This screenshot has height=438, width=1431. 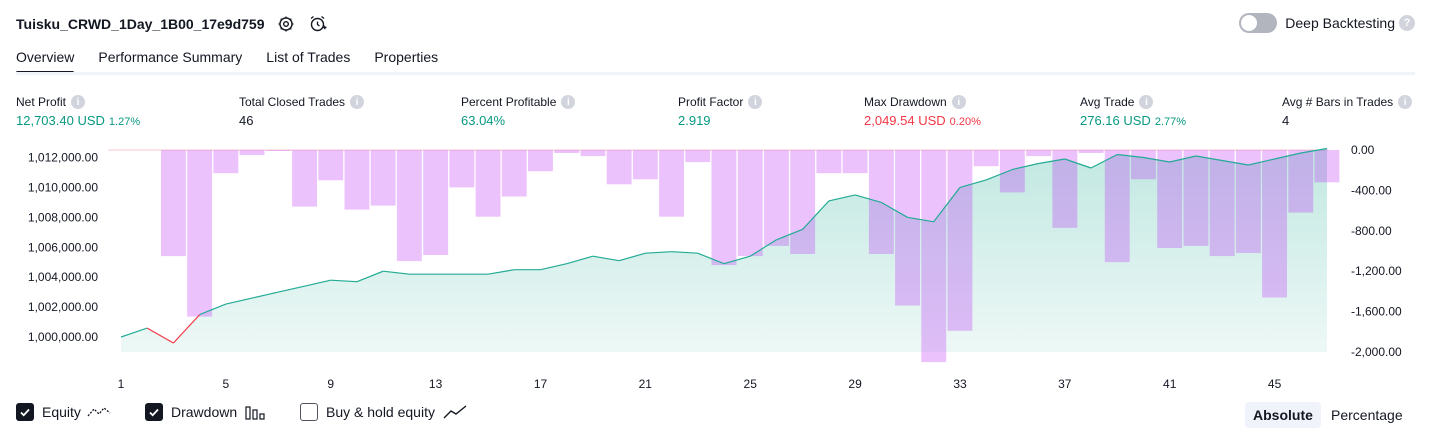 I want to click on y-right-tick-label: 0.00, so click(x=1363, y=150).